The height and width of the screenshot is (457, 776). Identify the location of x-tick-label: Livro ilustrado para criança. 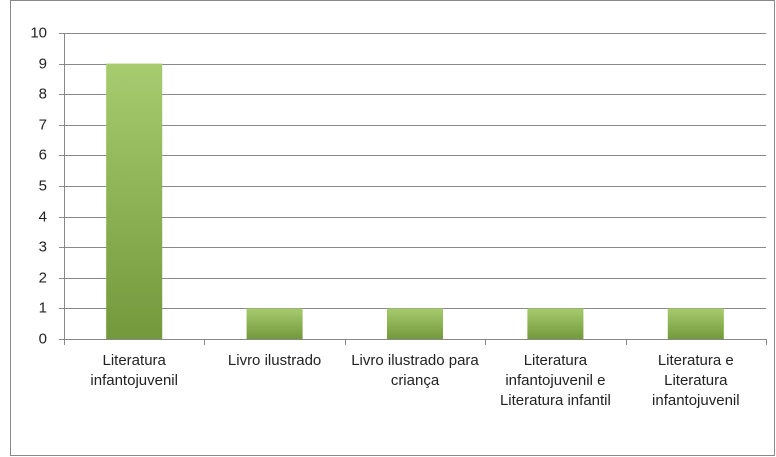
(415, 370).